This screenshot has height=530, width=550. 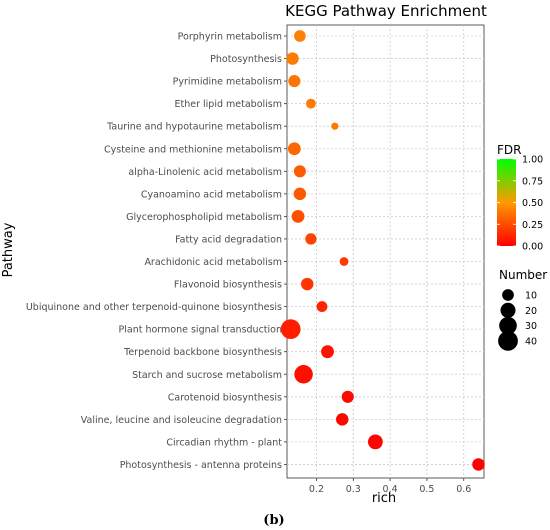 What do you see at coordinates (202, 352) in the screenshot?
I see `pathway-label: Terpenoid backbone biosynthesis` at bounding box center [202, 352].